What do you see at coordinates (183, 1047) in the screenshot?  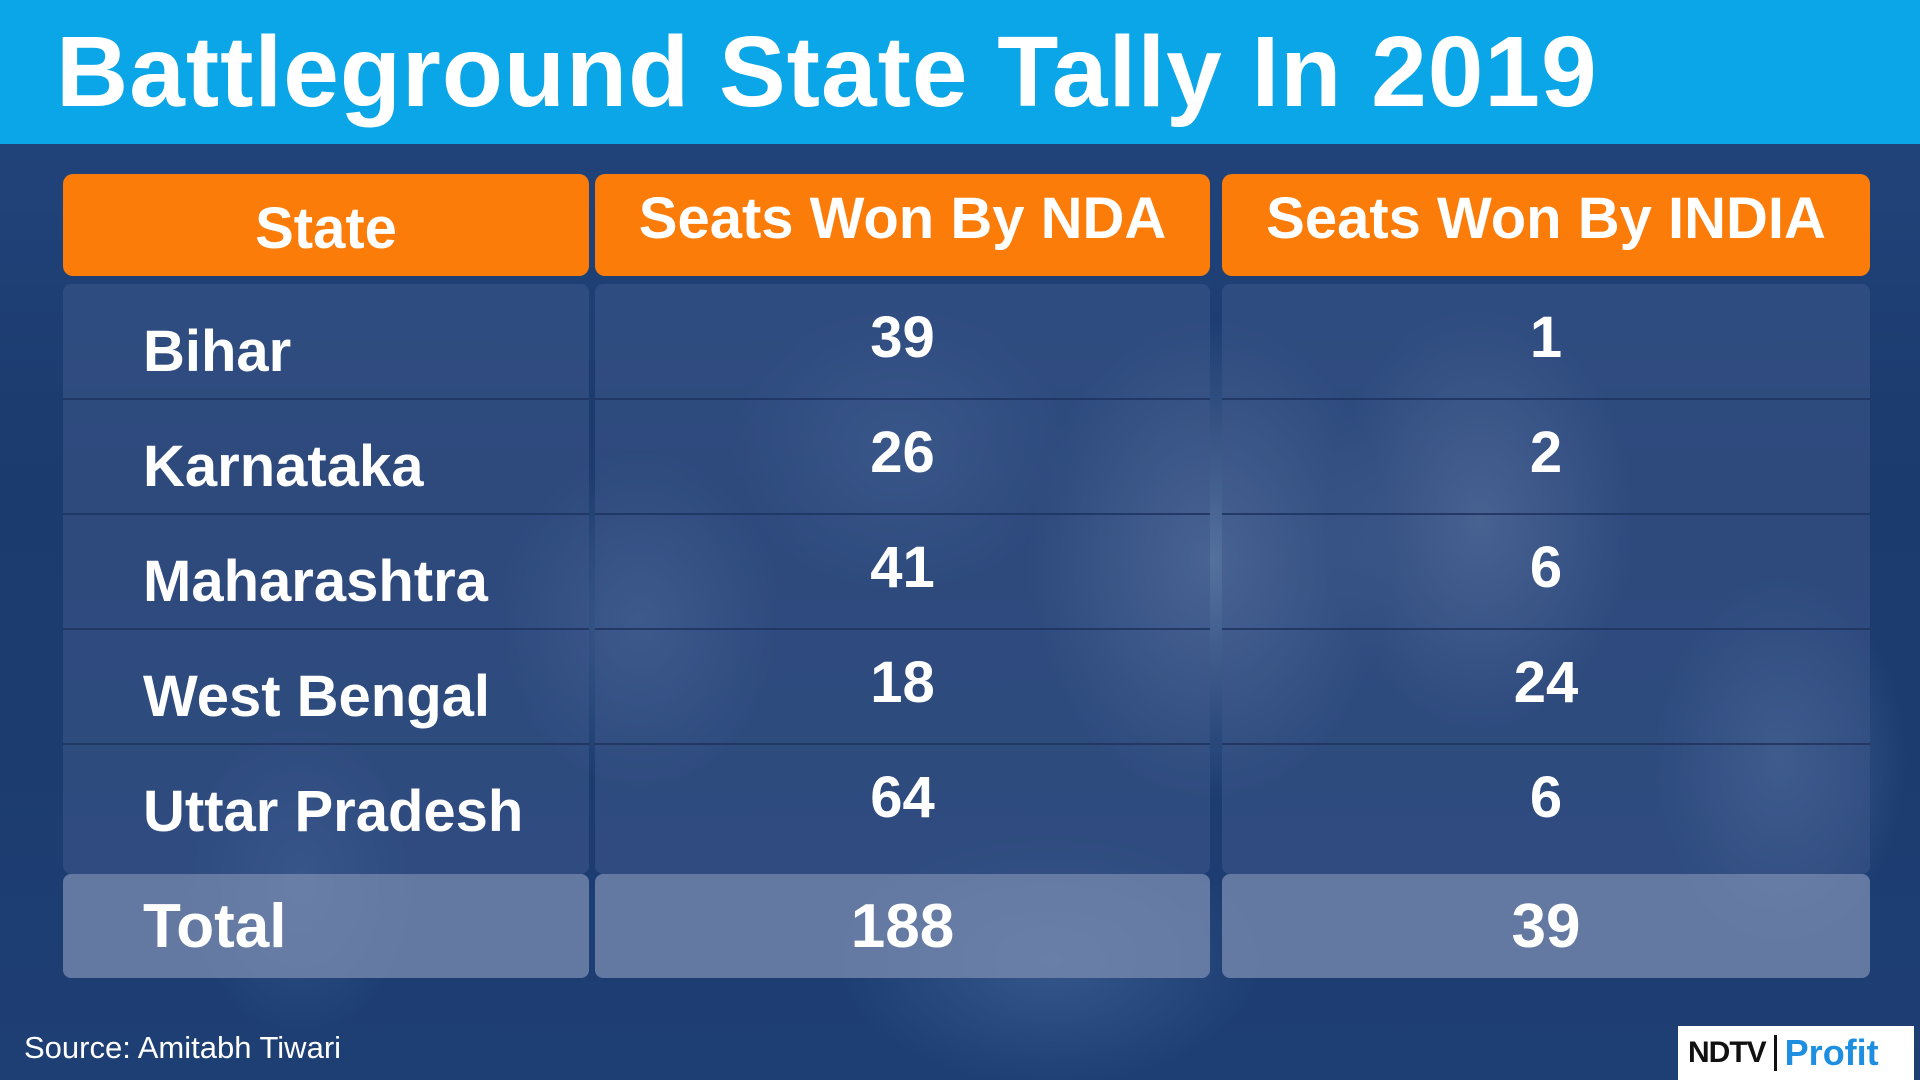 I see `source-credit: Source: Amitabh Tiwari` at bounding box center [183, 1047].